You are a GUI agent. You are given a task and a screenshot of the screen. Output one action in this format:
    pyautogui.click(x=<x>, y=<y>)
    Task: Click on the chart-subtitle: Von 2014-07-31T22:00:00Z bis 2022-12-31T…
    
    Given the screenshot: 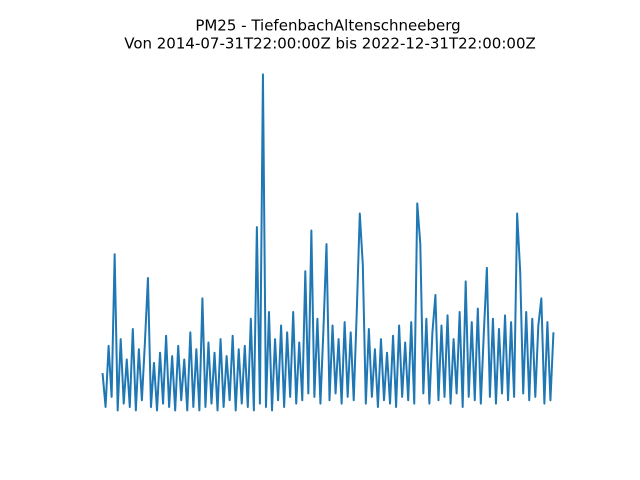 What is the action you would take?
    pyautogui.click(x=330, y=44)
    